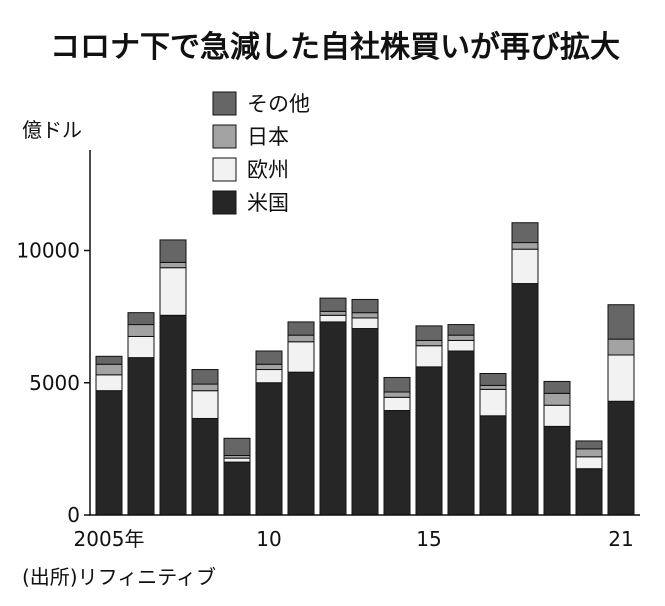 This screenshot has width=665, height=606. I want to click on bar-segment-その他-2018, so click(525, 233).